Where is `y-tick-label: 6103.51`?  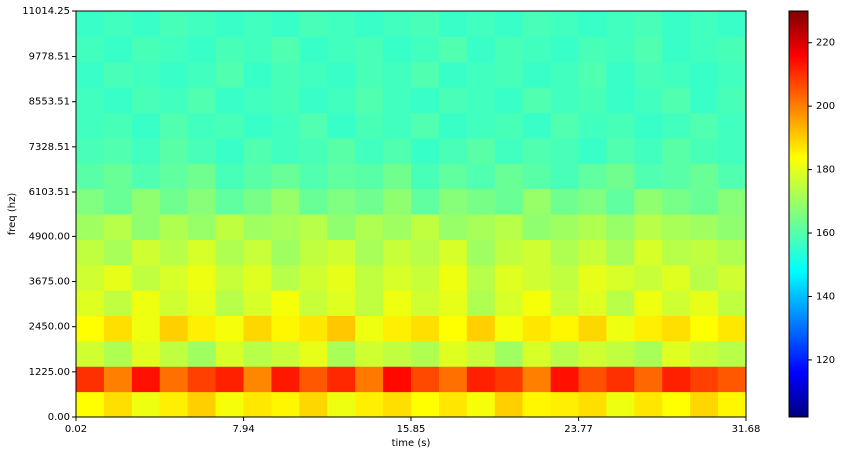 y-tick-label: 6103.51 is located at coordinates (49, 192).